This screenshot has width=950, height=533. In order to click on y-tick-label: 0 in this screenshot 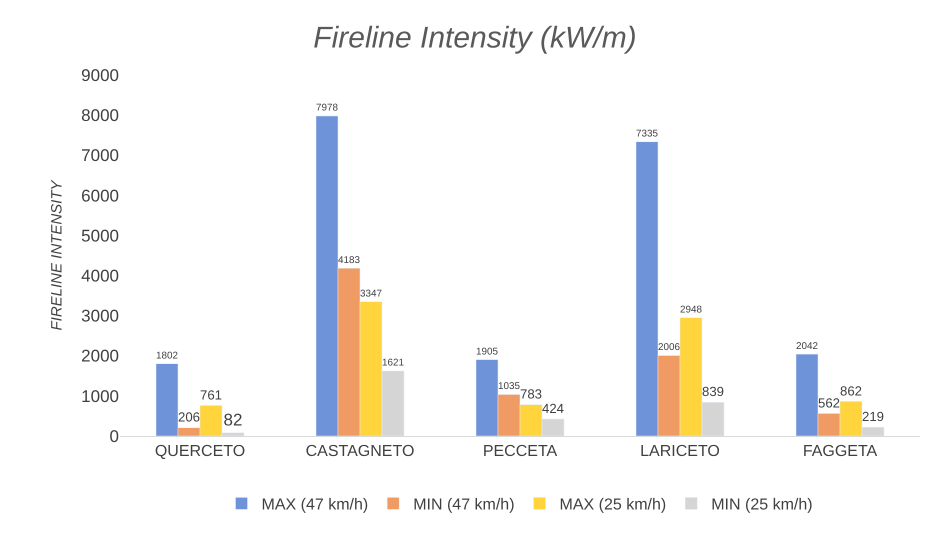, I will do `click(114, 436)`.